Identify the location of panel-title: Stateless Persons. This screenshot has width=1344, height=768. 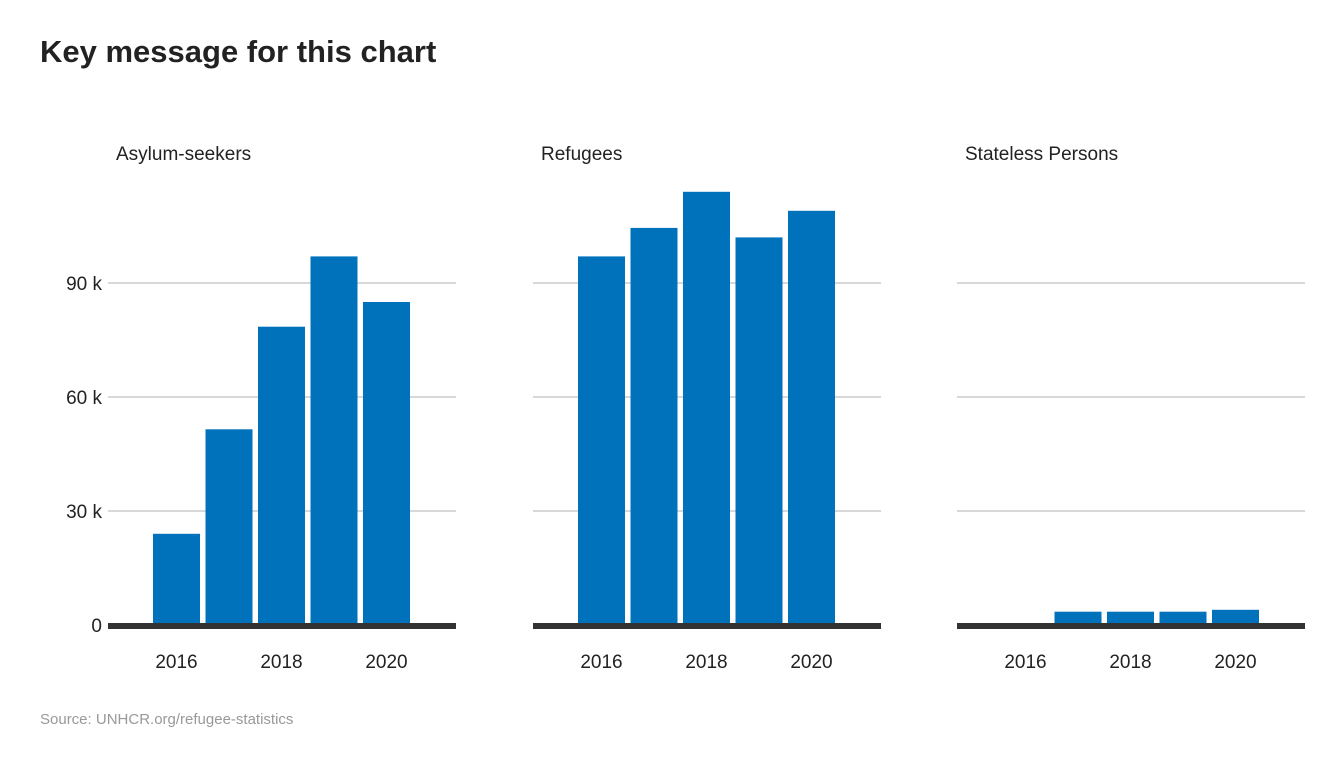
(1041, 154).